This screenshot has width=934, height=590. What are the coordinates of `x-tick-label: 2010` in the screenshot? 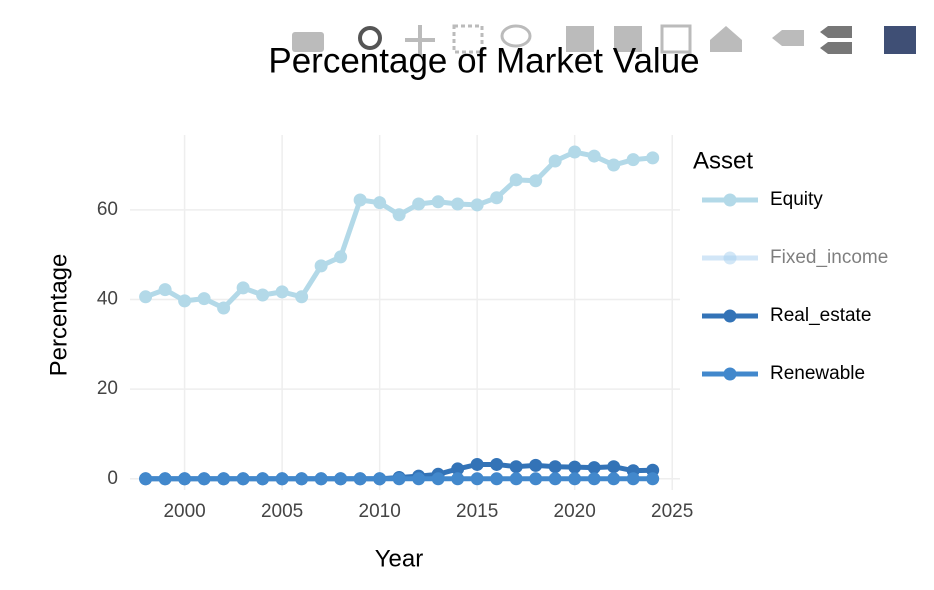 It's located at (380, 511).